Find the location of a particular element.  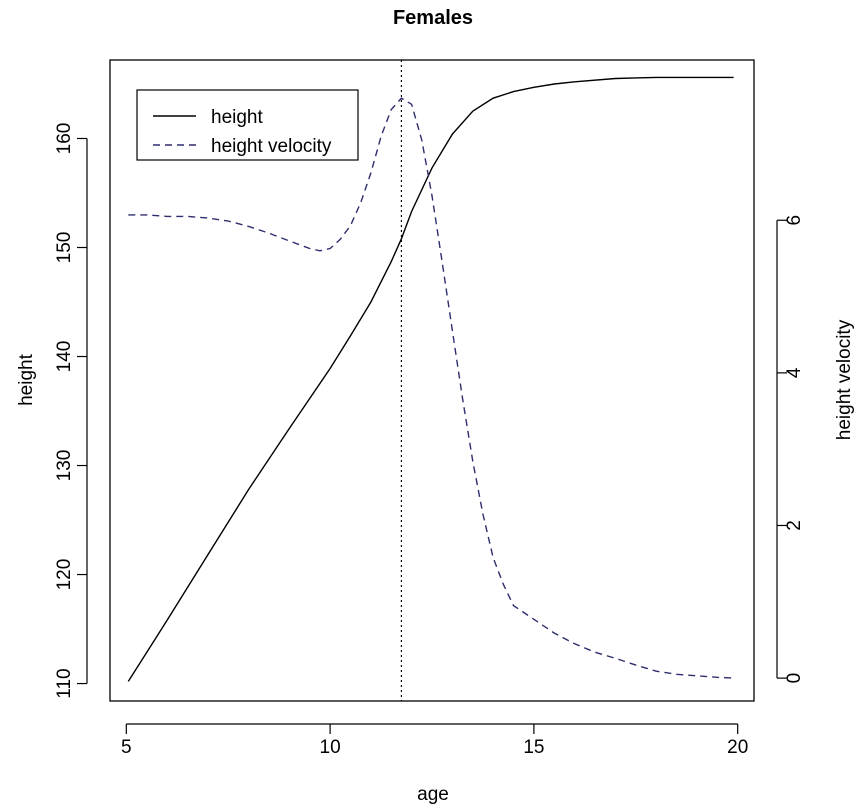

y-tick-label-left: 140 is located at coordinates (64, 357).